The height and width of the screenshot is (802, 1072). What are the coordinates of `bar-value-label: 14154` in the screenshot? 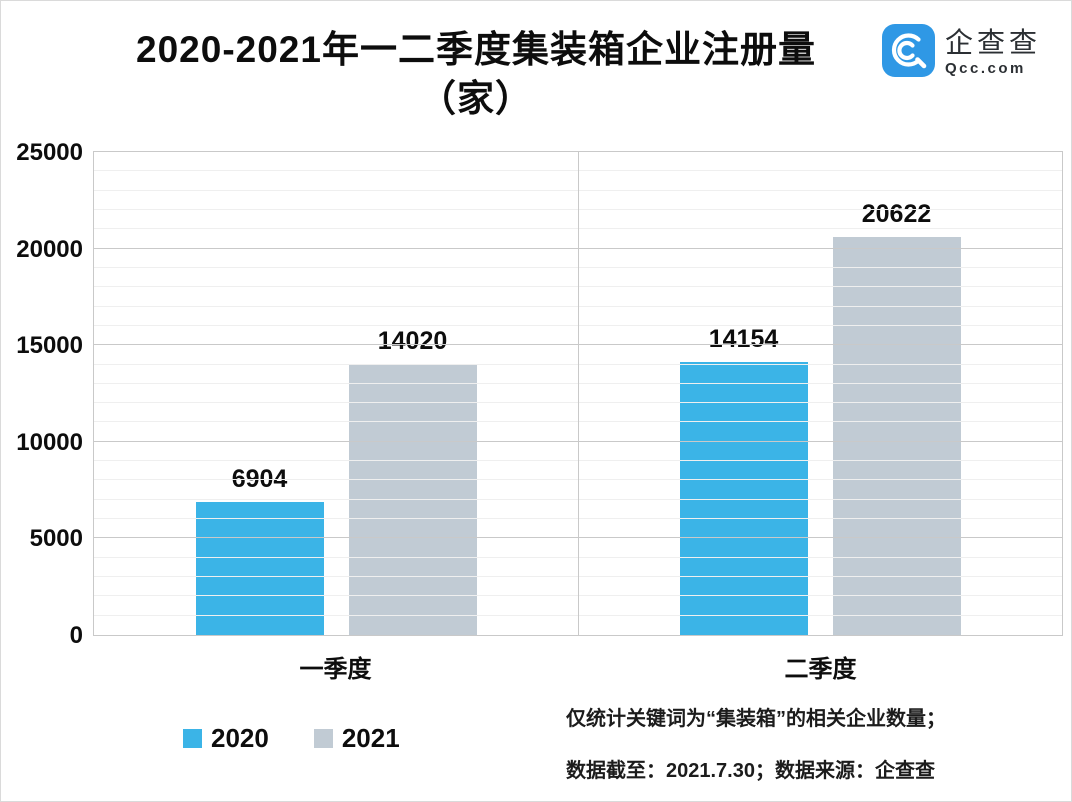 It's located at (743, 338).